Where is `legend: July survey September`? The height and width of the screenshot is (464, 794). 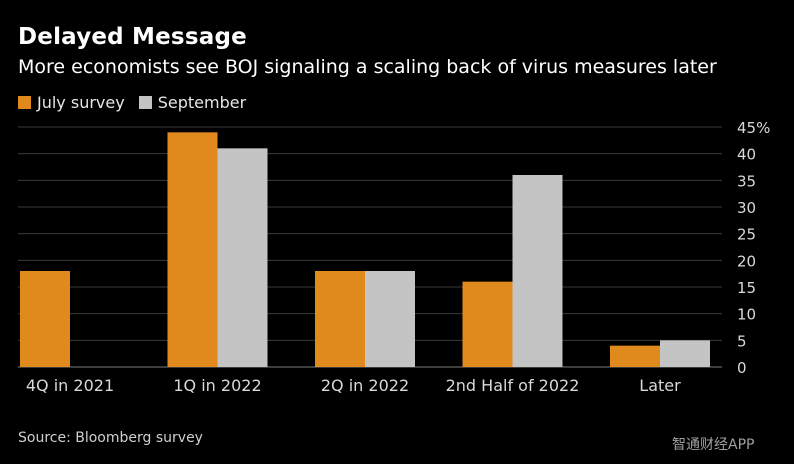 legend: July survey September is located at coordinates (139, 102).